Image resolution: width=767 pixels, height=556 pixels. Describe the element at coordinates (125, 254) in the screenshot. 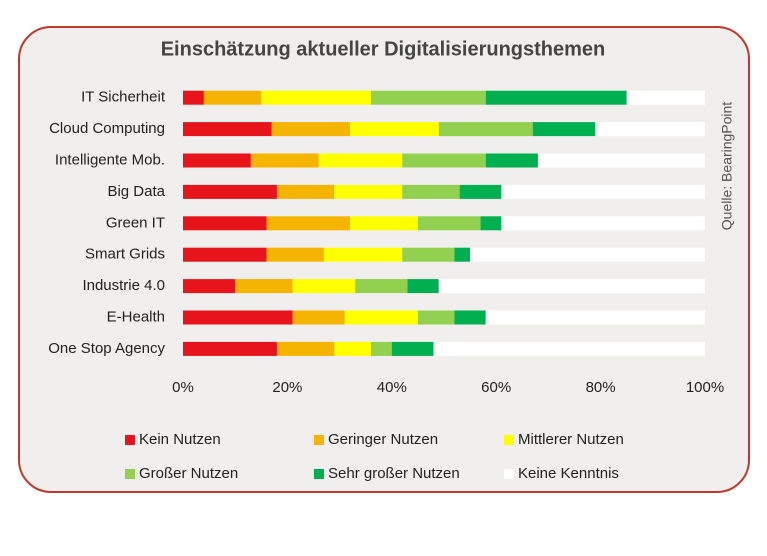

I see `y-tick-label: Smart Grids` at that location.